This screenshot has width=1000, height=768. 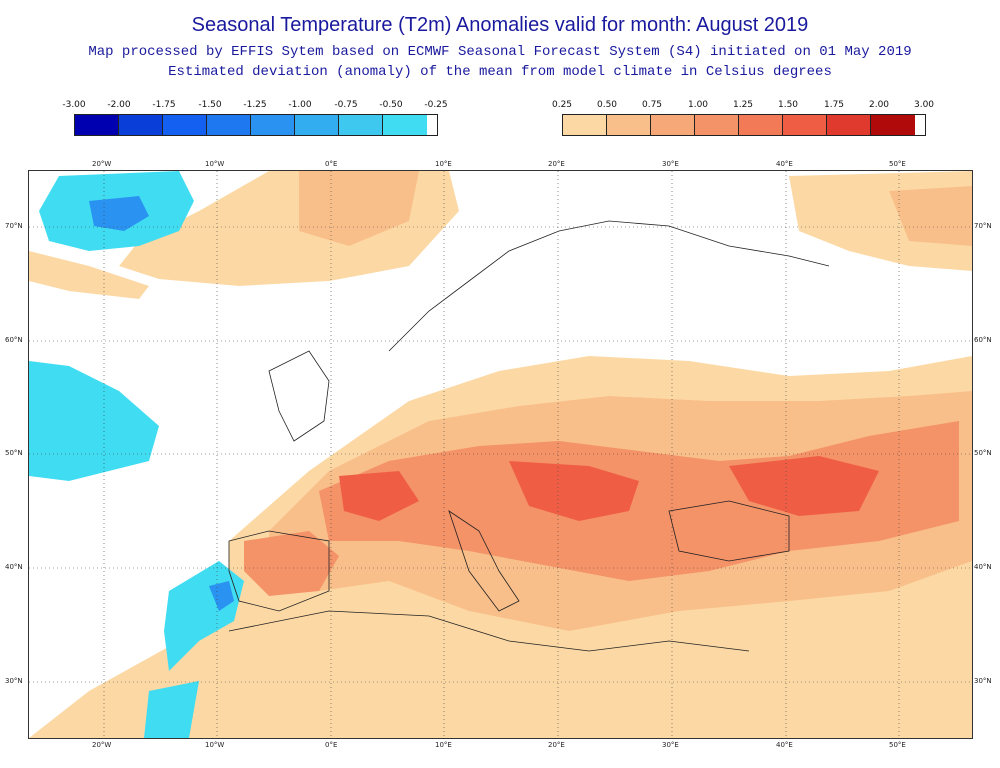 I want to click on cold-region-canary-core, so click(x=221, y=596).